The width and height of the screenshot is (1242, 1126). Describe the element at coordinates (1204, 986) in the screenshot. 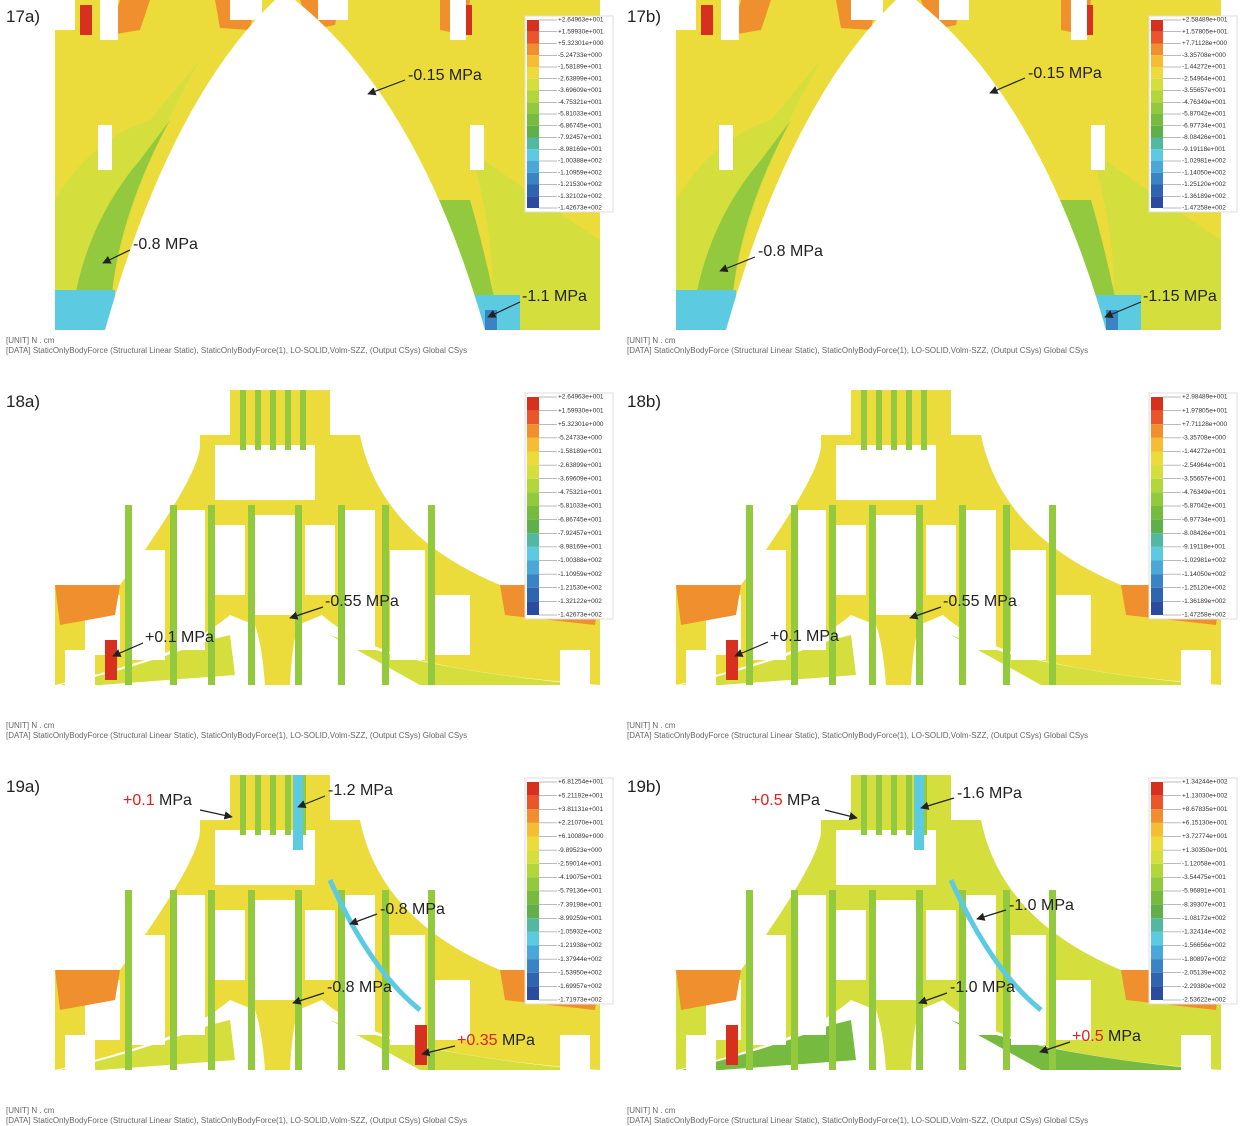

I see `colorbar-label: -2.29380e+002` at that location.